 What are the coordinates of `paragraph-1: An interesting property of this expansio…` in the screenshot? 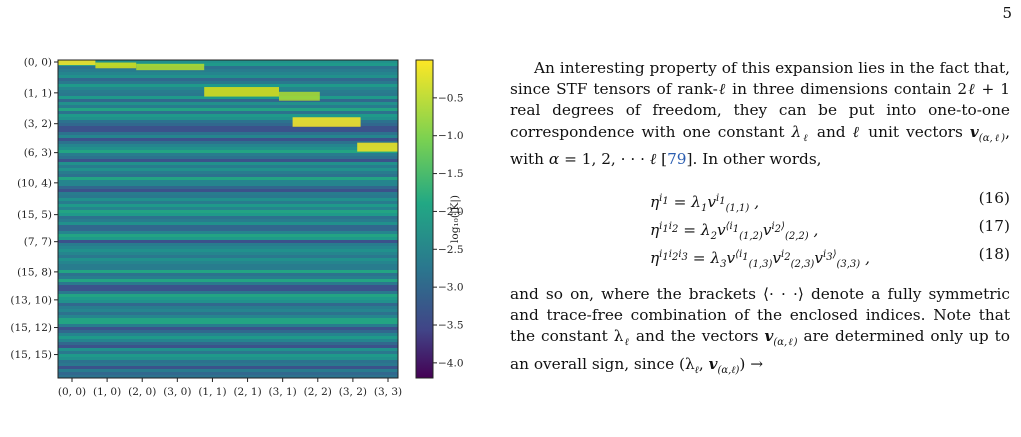 It's located at (760, 113).